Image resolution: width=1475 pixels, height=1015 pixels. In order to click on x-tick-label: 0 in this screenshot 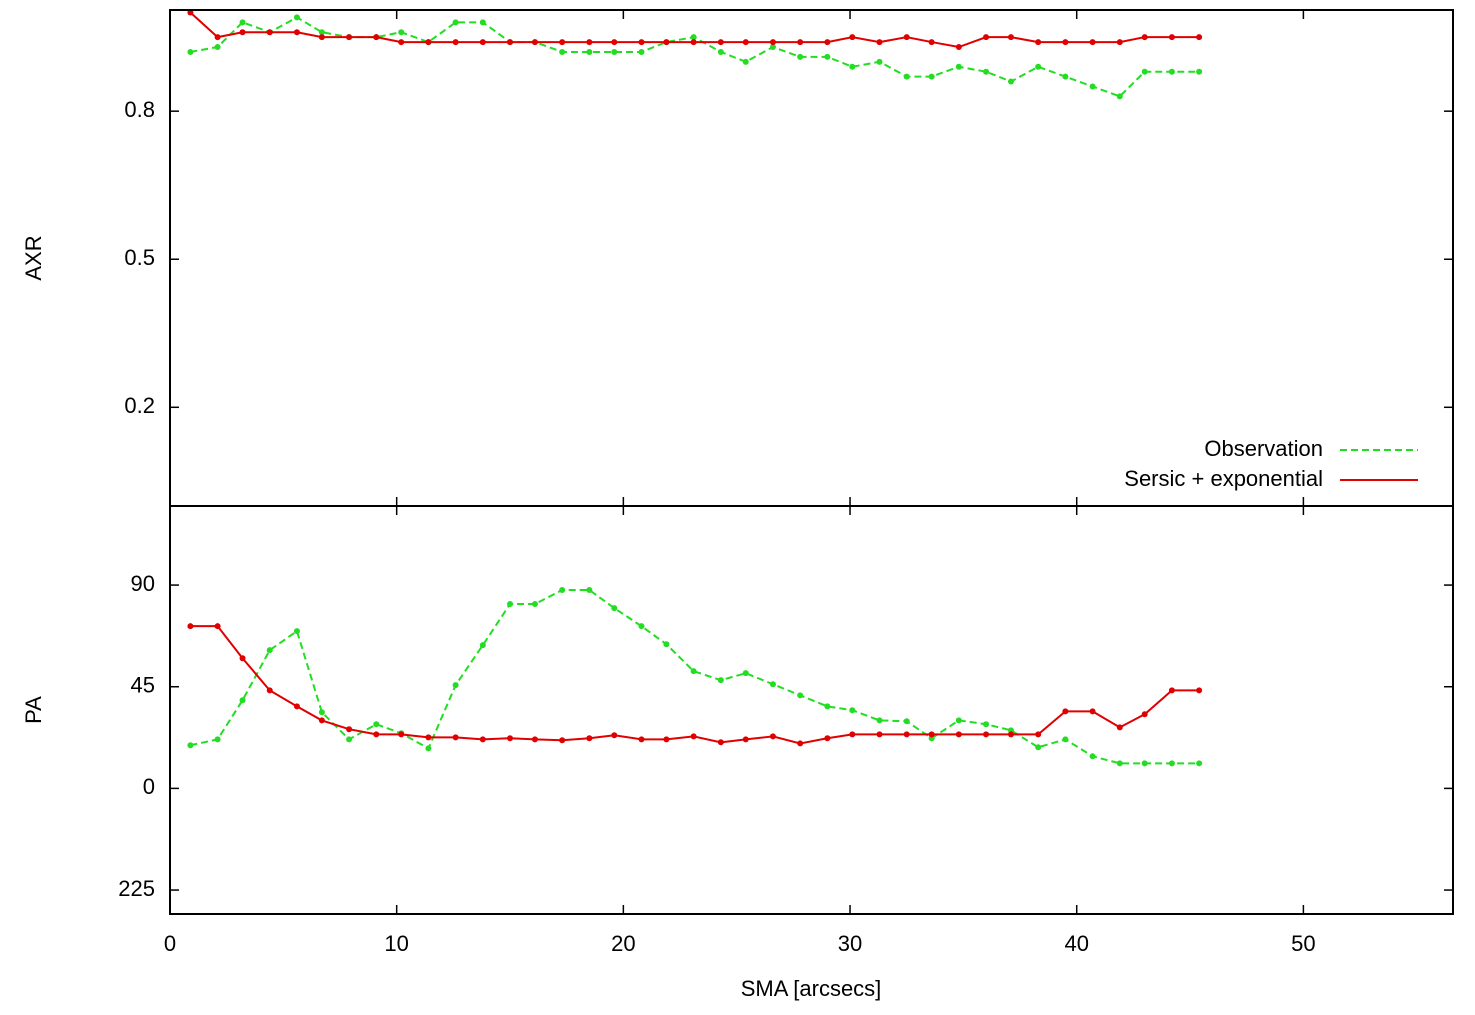, I will do `click(170, 943)`.